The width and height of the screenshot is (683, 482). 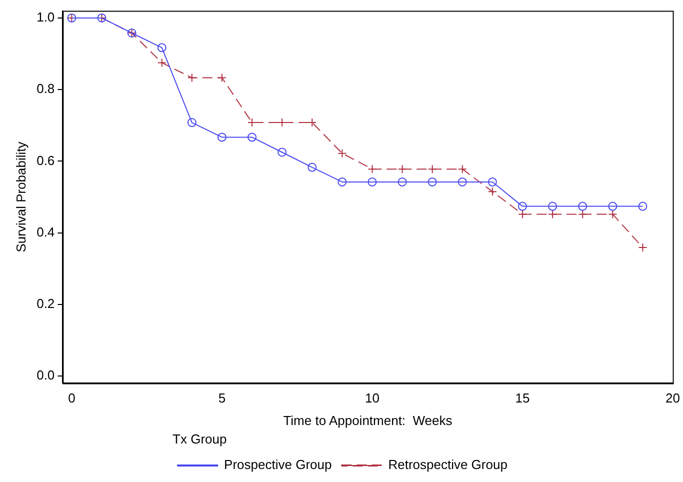 What do you see at coordinates (372, 398) in the screenshot?
I see `x-tick-label: 10` at bounding box center [372, 398].